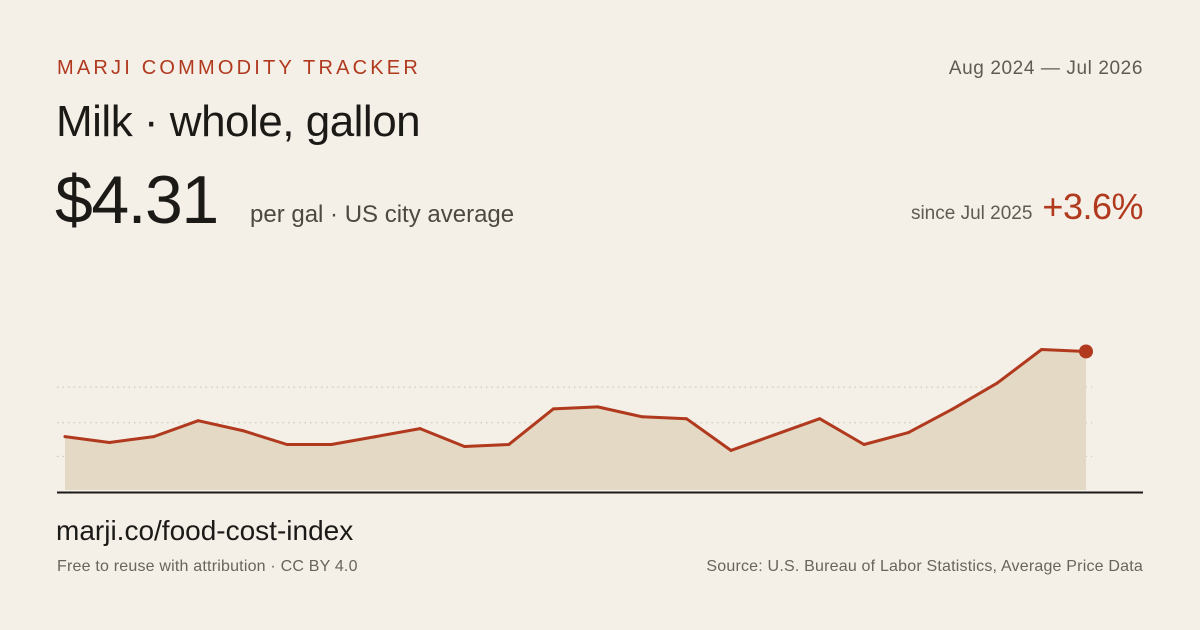  Describe the element at coordinates (205, 530) in the screenshot. I see `site-url: marji.co/food-cost-index` at that location.